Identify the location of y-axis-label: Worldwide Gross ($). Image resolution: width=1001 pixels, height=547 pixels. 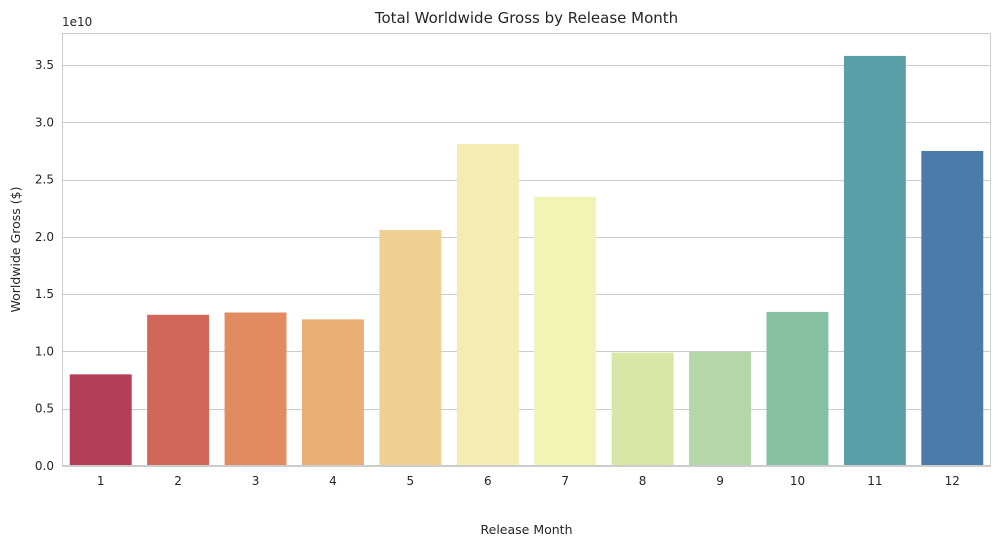
(15, 249).